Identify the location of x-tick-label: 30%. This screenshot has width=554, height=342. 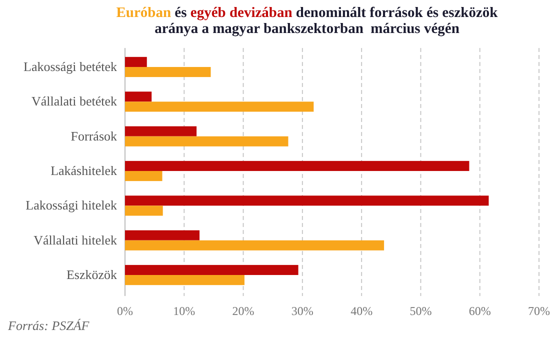
(302, 311).